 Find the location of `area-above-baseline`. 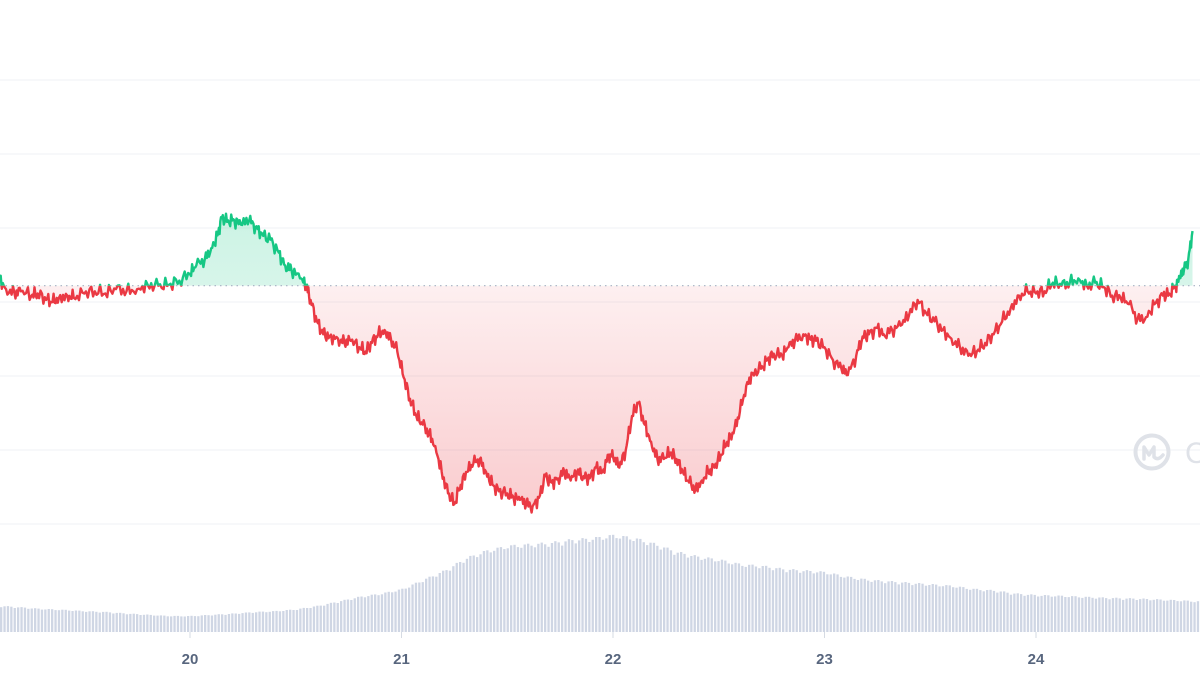

area-above-baseline is located at coordinates (596, 249).